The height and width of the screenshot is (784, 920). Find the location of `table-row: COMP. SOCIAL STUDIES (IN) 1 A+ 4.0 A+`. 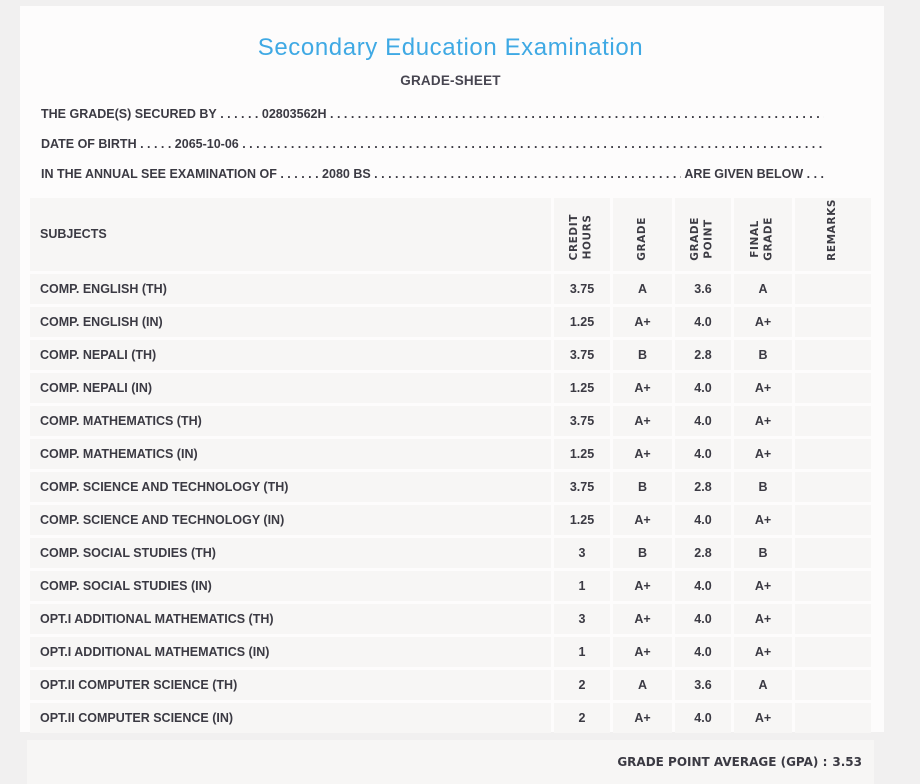

table-row: COMP. SOCIAL STUDIES (IN) 1 A+ 4.0 A+ is located at coordinates (450, 585).